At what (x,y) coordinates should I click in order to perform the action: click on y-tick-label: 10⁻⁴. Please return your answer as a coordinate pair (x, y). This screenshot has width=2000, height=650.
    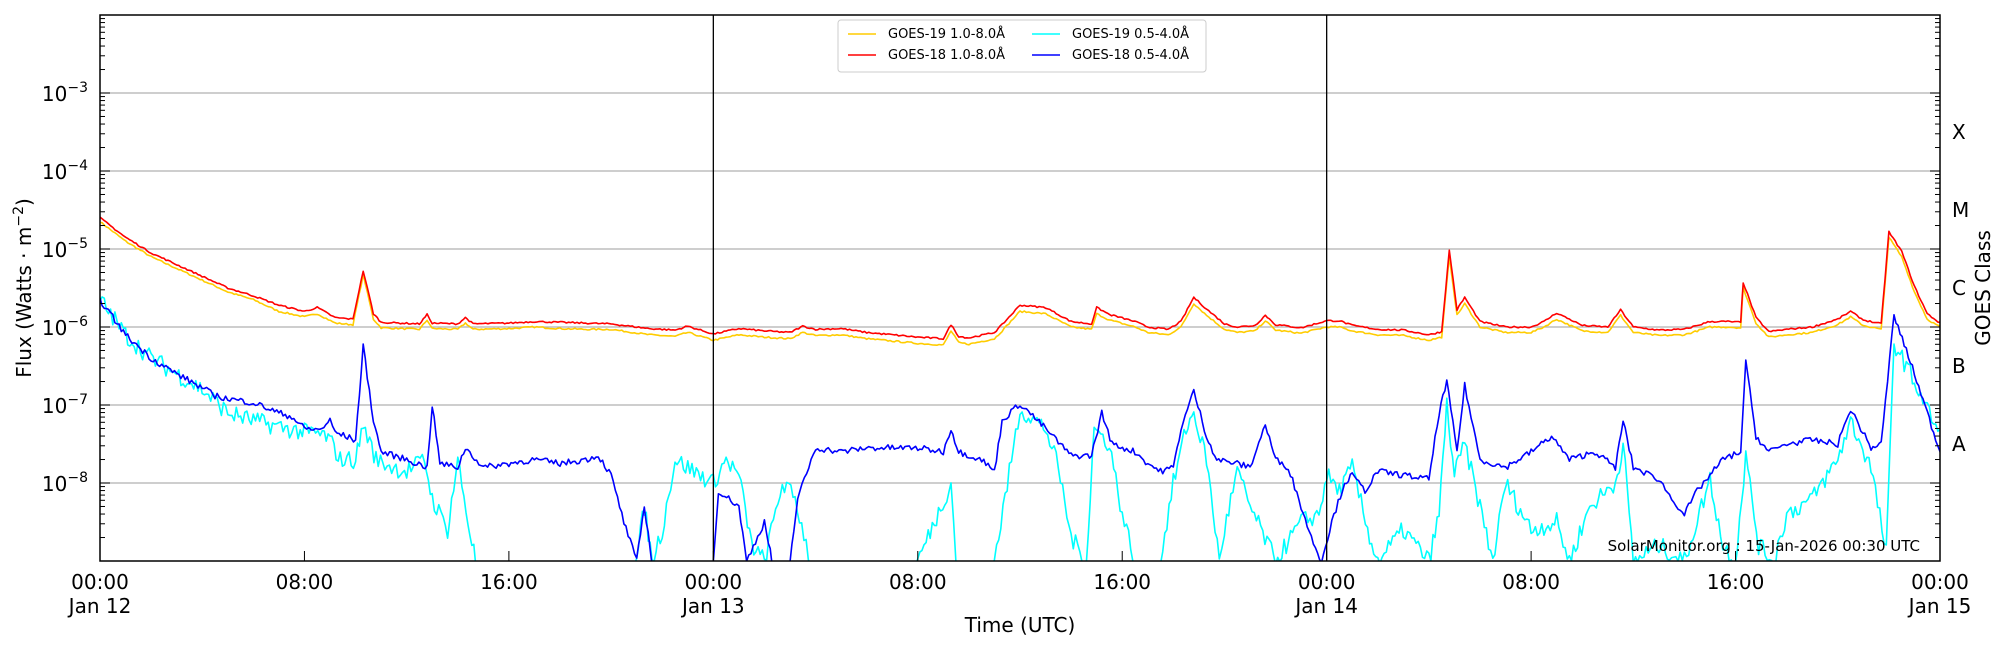
    Looking at the image, I should click on (65, 171).